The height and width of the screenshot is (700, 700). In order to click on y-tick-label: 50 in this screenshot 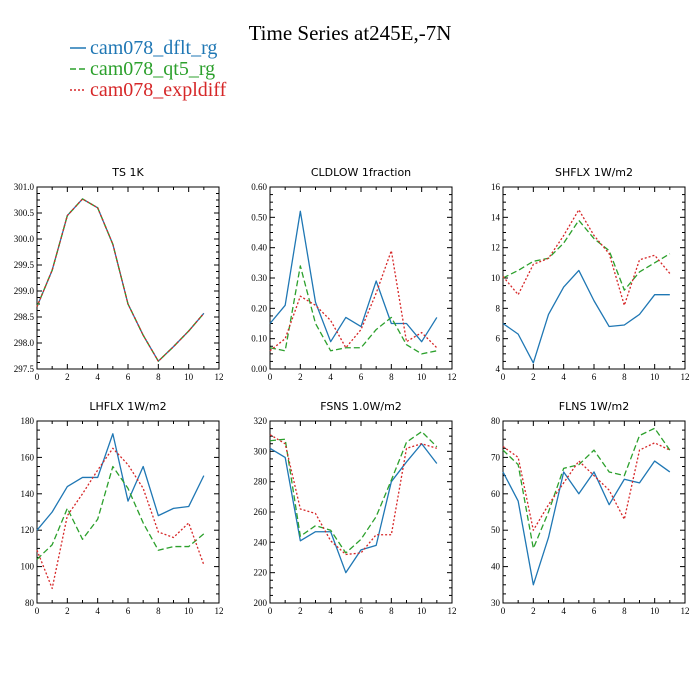, I will do `click(496, 530)`.